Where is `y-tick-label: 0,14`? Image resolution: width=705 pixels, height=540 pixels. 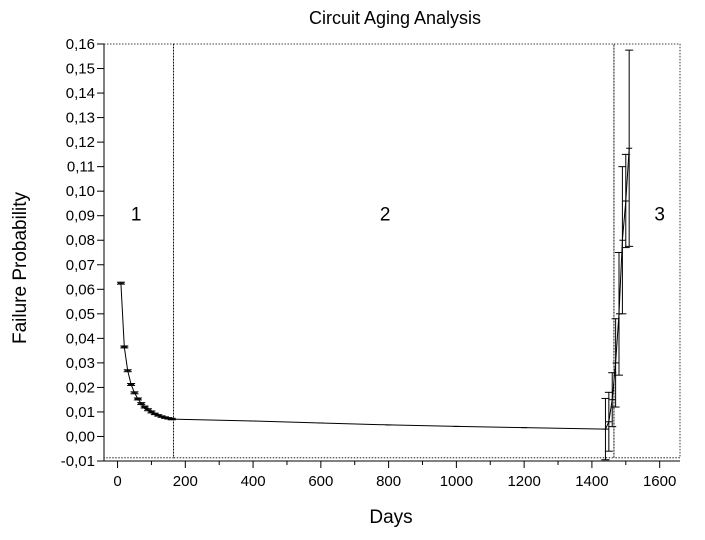 y-tick-label: 0,14 is located at coordinates (80, 93).